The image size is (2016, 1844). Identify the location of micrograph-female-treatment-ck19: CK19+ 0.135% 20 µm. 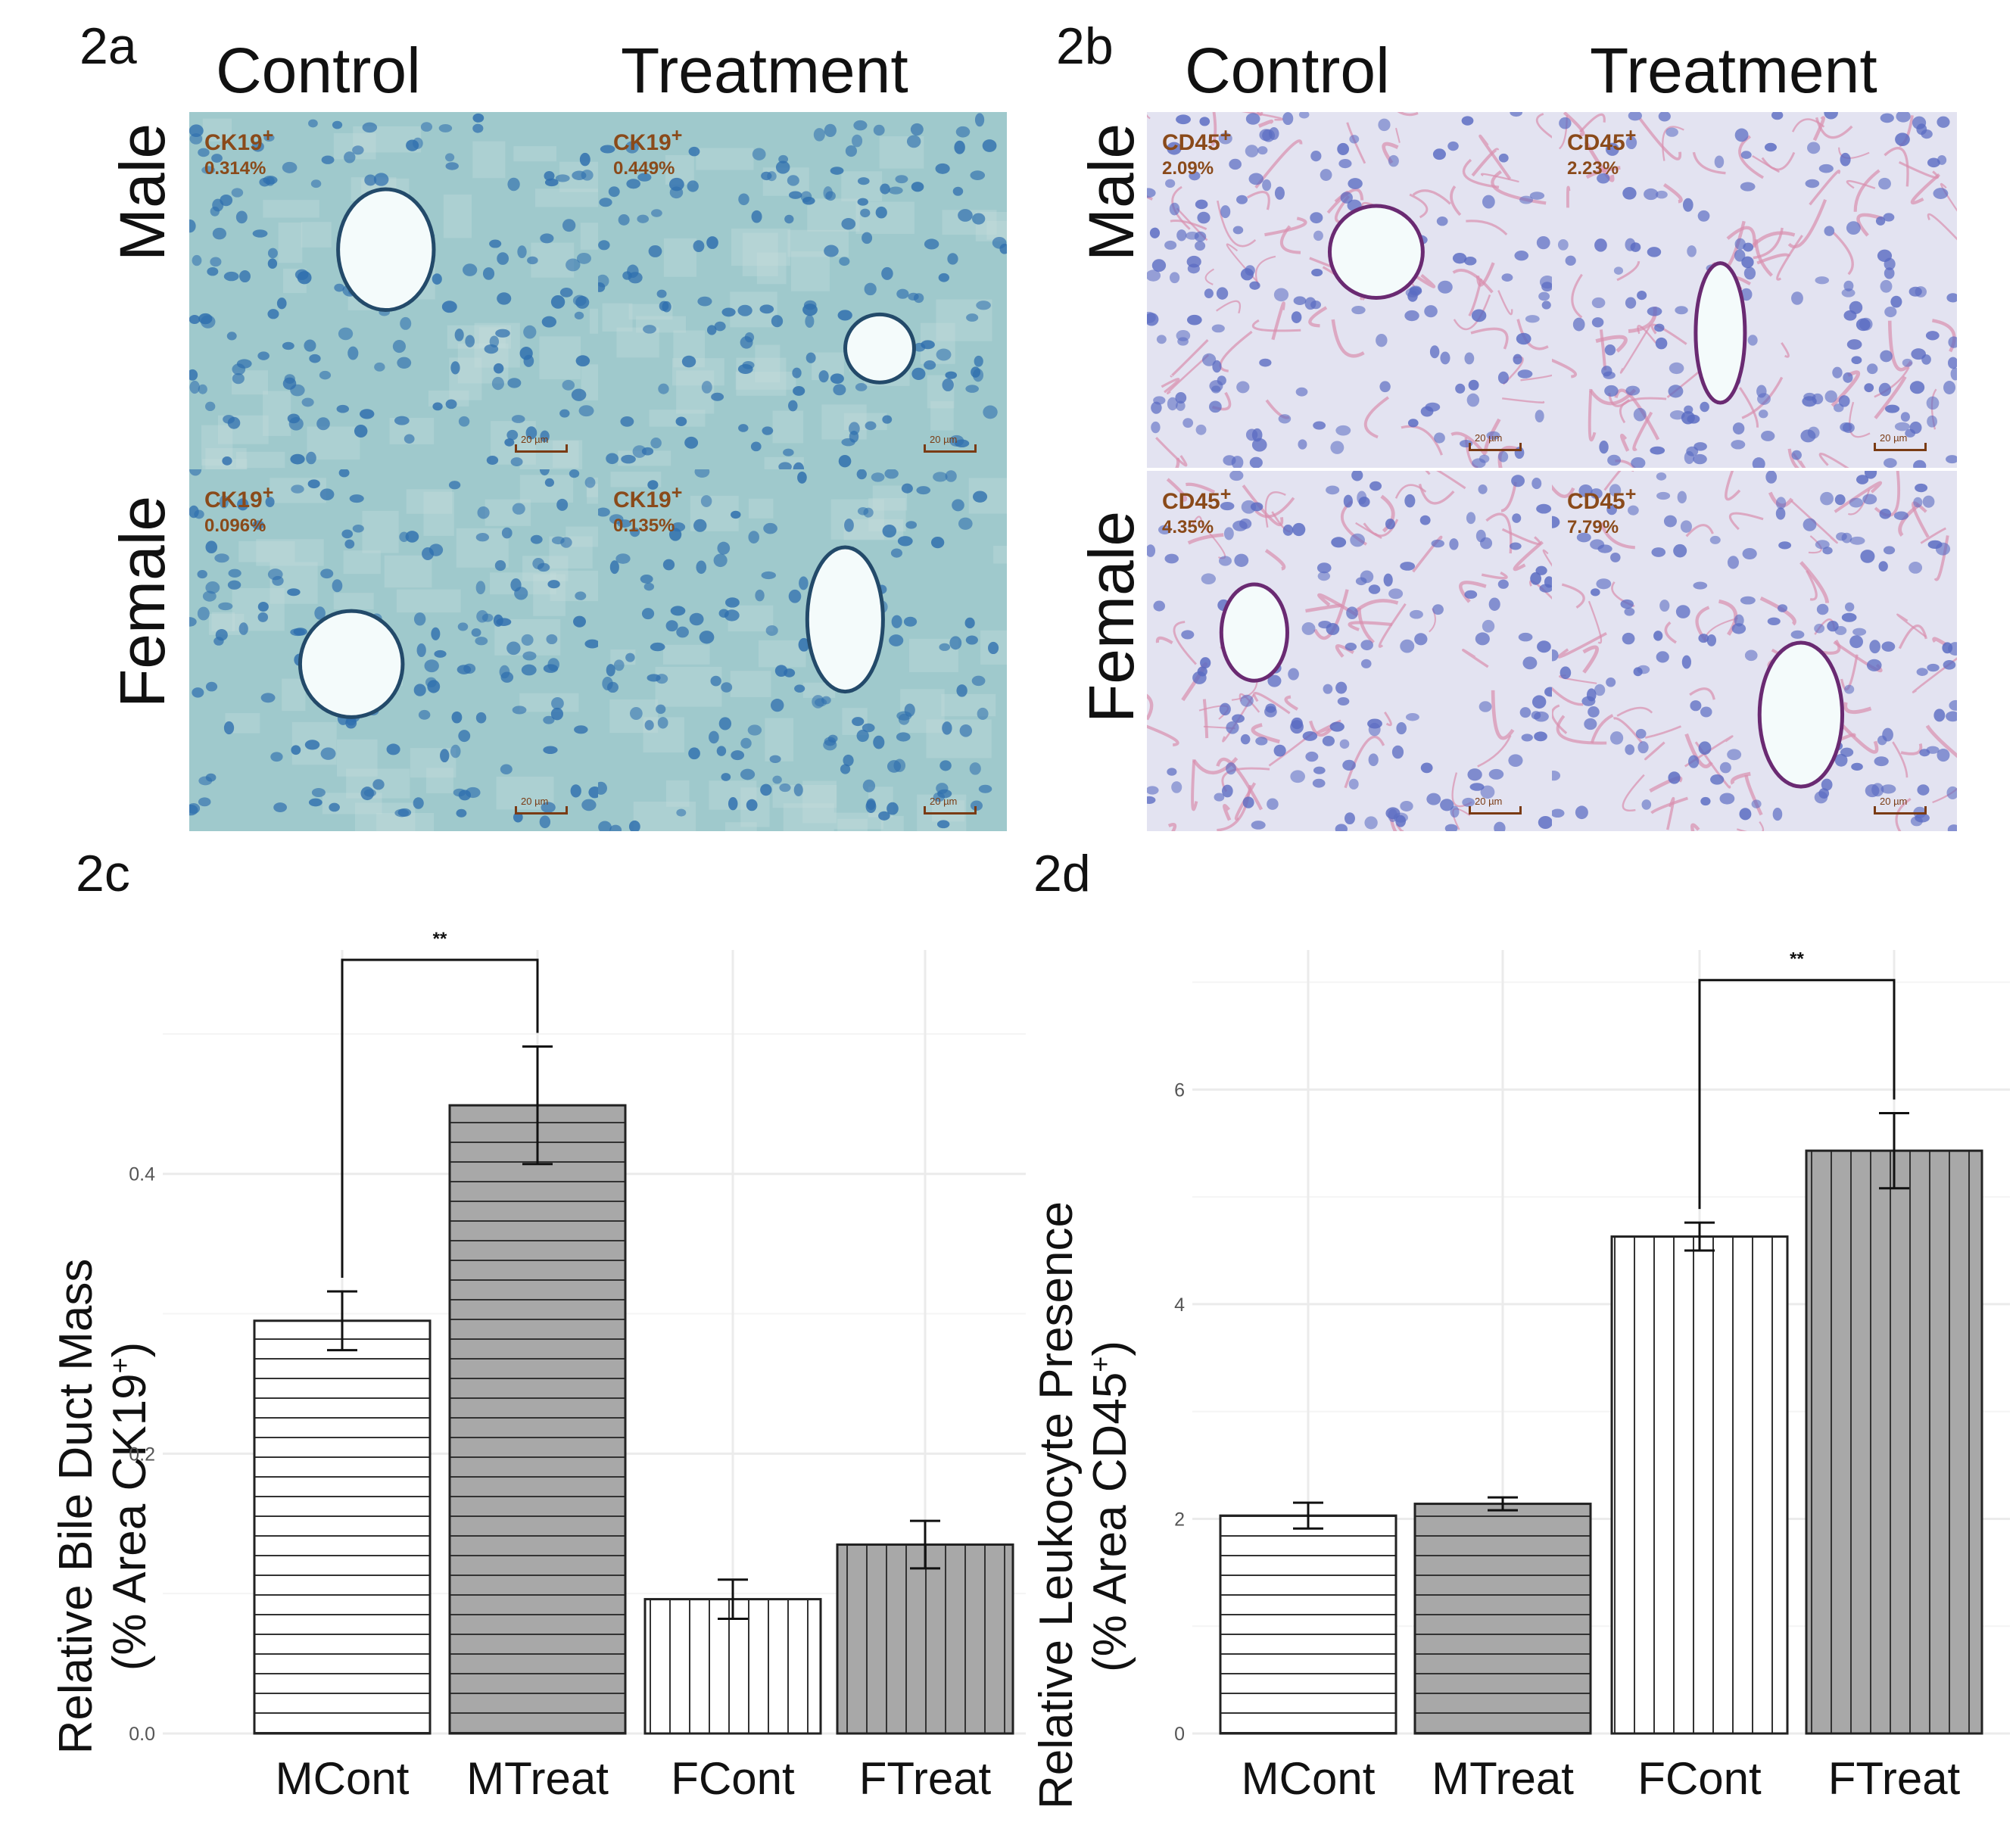
(802, 650).